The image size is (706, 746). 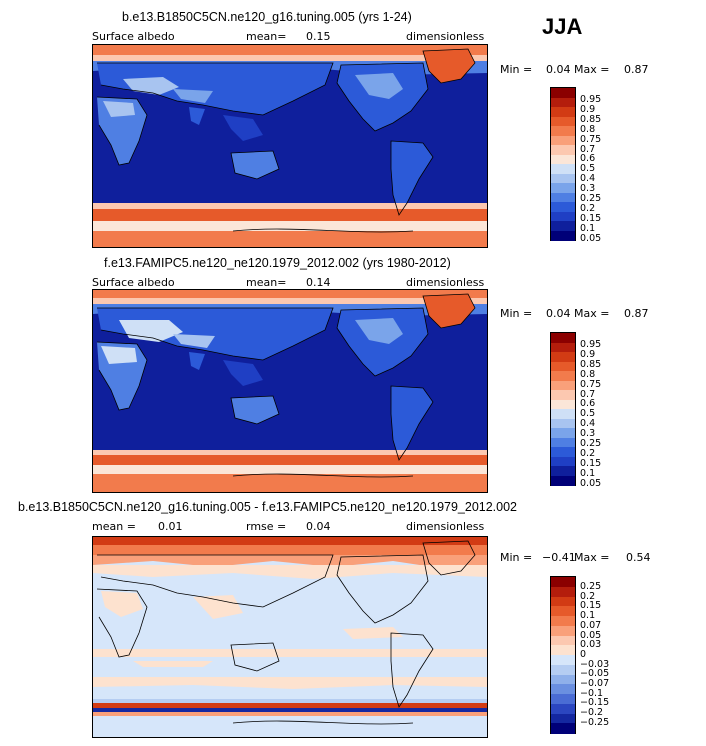 What do you see at coordinates (588, 424) in the screenshot?
I see `colorbar-tick-label: 0.4` at bounding box center [588, 424].